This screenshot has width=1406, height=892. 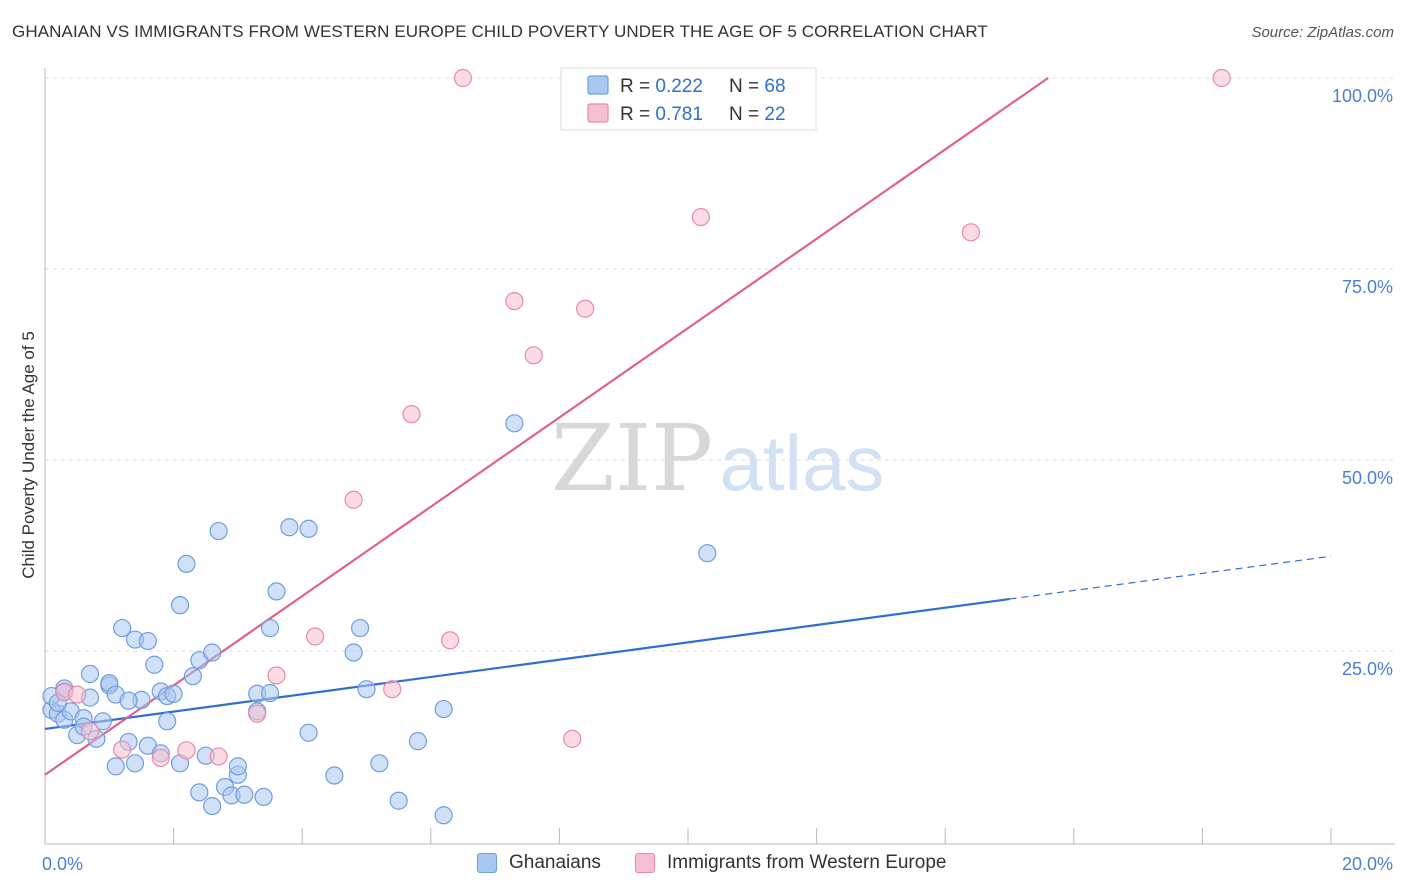 What do you see at coordinates (746, 86) in the screenshot?
I see `legend-n-label-1: N =` at bounding box center [746, 86].